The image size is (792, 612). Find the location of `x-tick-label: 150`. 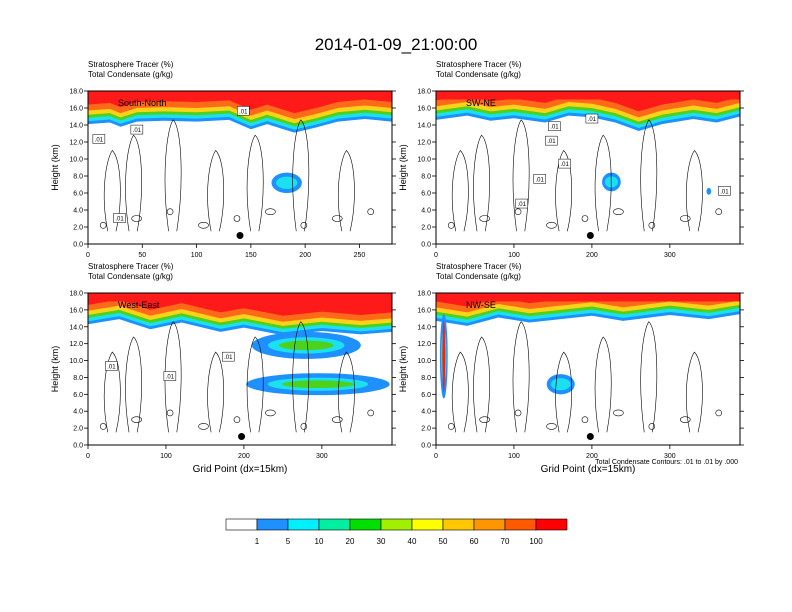

x-tick-label: 150 is located at coordinates (251, 255).